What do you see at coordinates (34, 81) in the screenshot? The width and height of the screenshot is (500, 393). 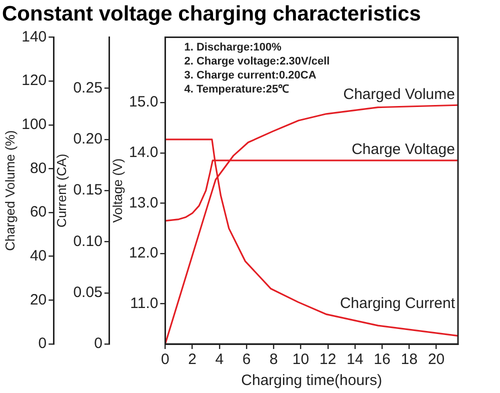 I see `y3-tick-label: 120` at bounding box center [34, 81].